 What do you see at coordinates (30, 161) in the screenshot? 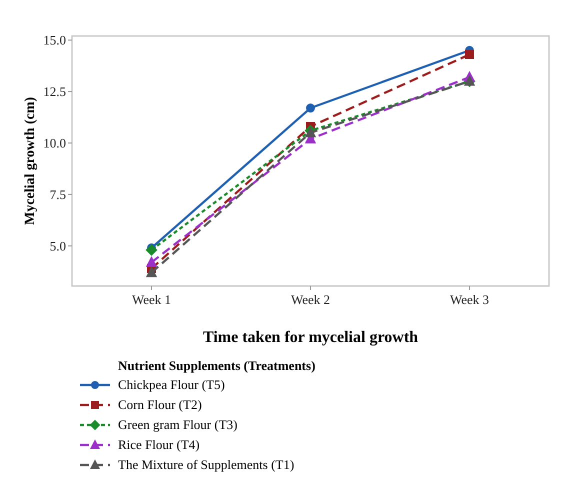
I see `y-axis-title: Mycelial growth (cm)` at bounding box center [30, 161].